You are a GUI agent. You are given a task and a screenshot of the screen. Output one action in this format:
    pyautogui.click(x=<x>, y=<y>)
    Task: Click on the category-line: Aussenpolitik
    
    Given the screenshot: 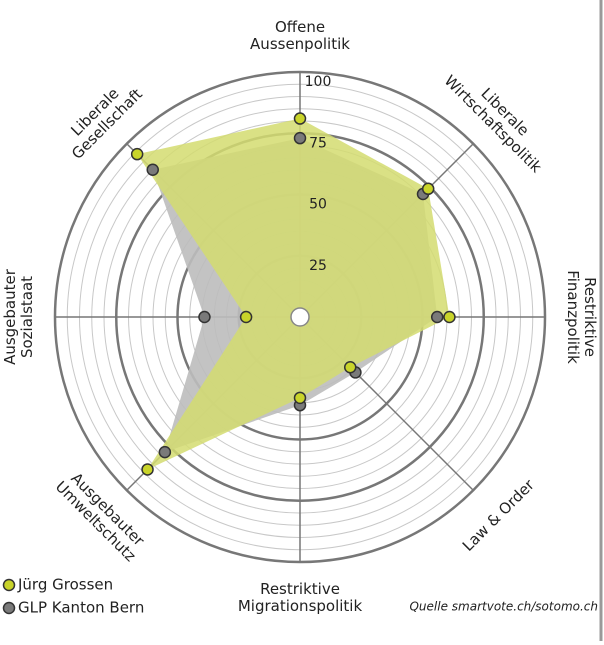 What is the action you would take?
    pyautogui.click(x=300, y=44)
    